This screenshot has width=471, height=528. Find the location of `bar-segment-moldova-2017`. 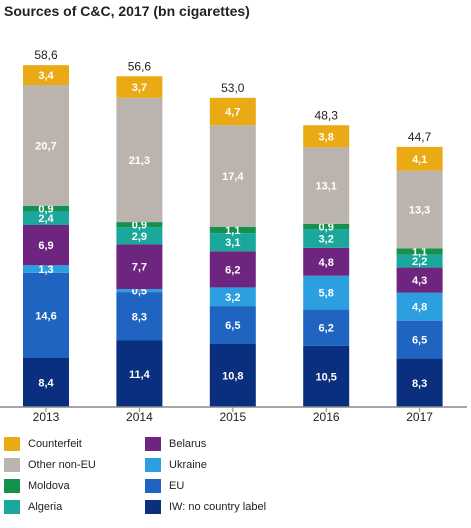

bar-segment-moldova-2017 is located at coordinates (419, 251).